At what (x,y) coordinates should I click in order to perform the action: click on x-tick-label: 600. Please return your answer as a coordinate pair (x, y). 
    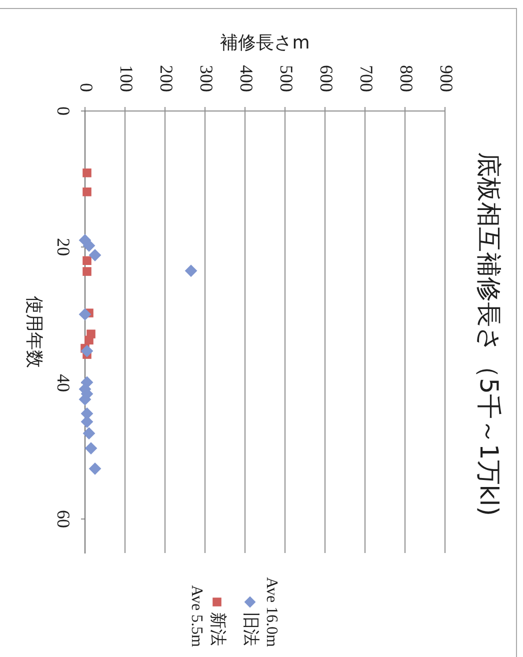
    Looking at the image, I should click on (326, 78).